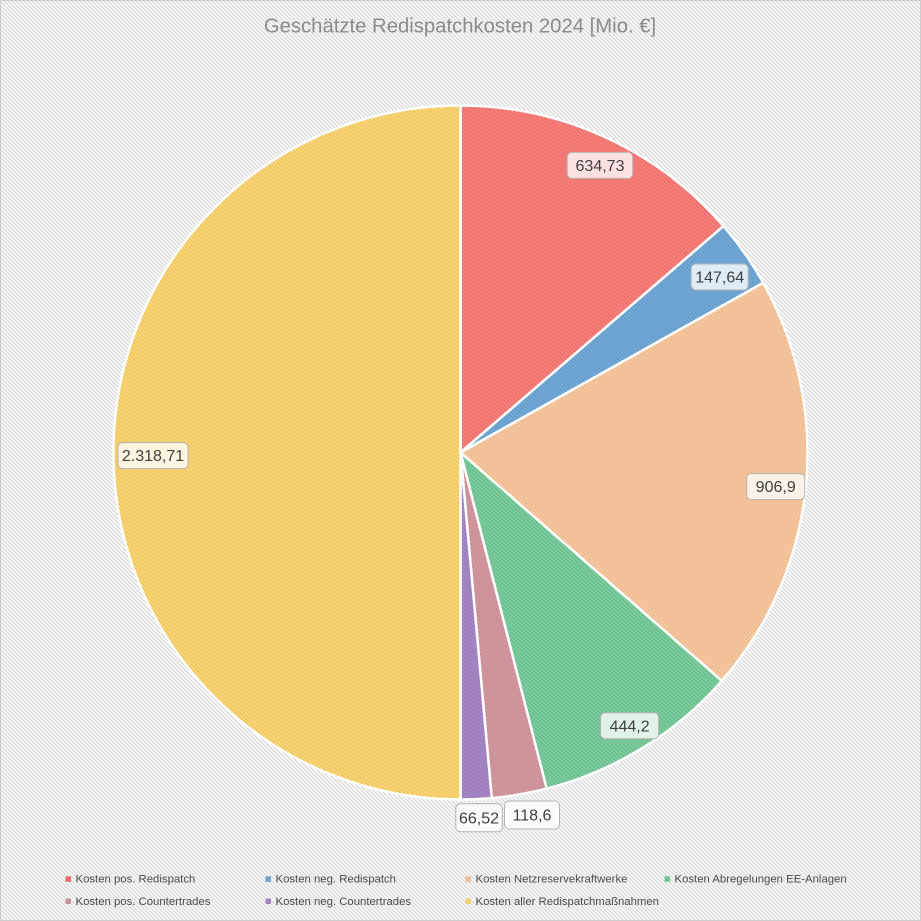 The image size is (921, 921). What do you see at coordinates (153, 456) in the screenshot?
I see `svg-text: 2.318,71` at bounding box center [153, 456].